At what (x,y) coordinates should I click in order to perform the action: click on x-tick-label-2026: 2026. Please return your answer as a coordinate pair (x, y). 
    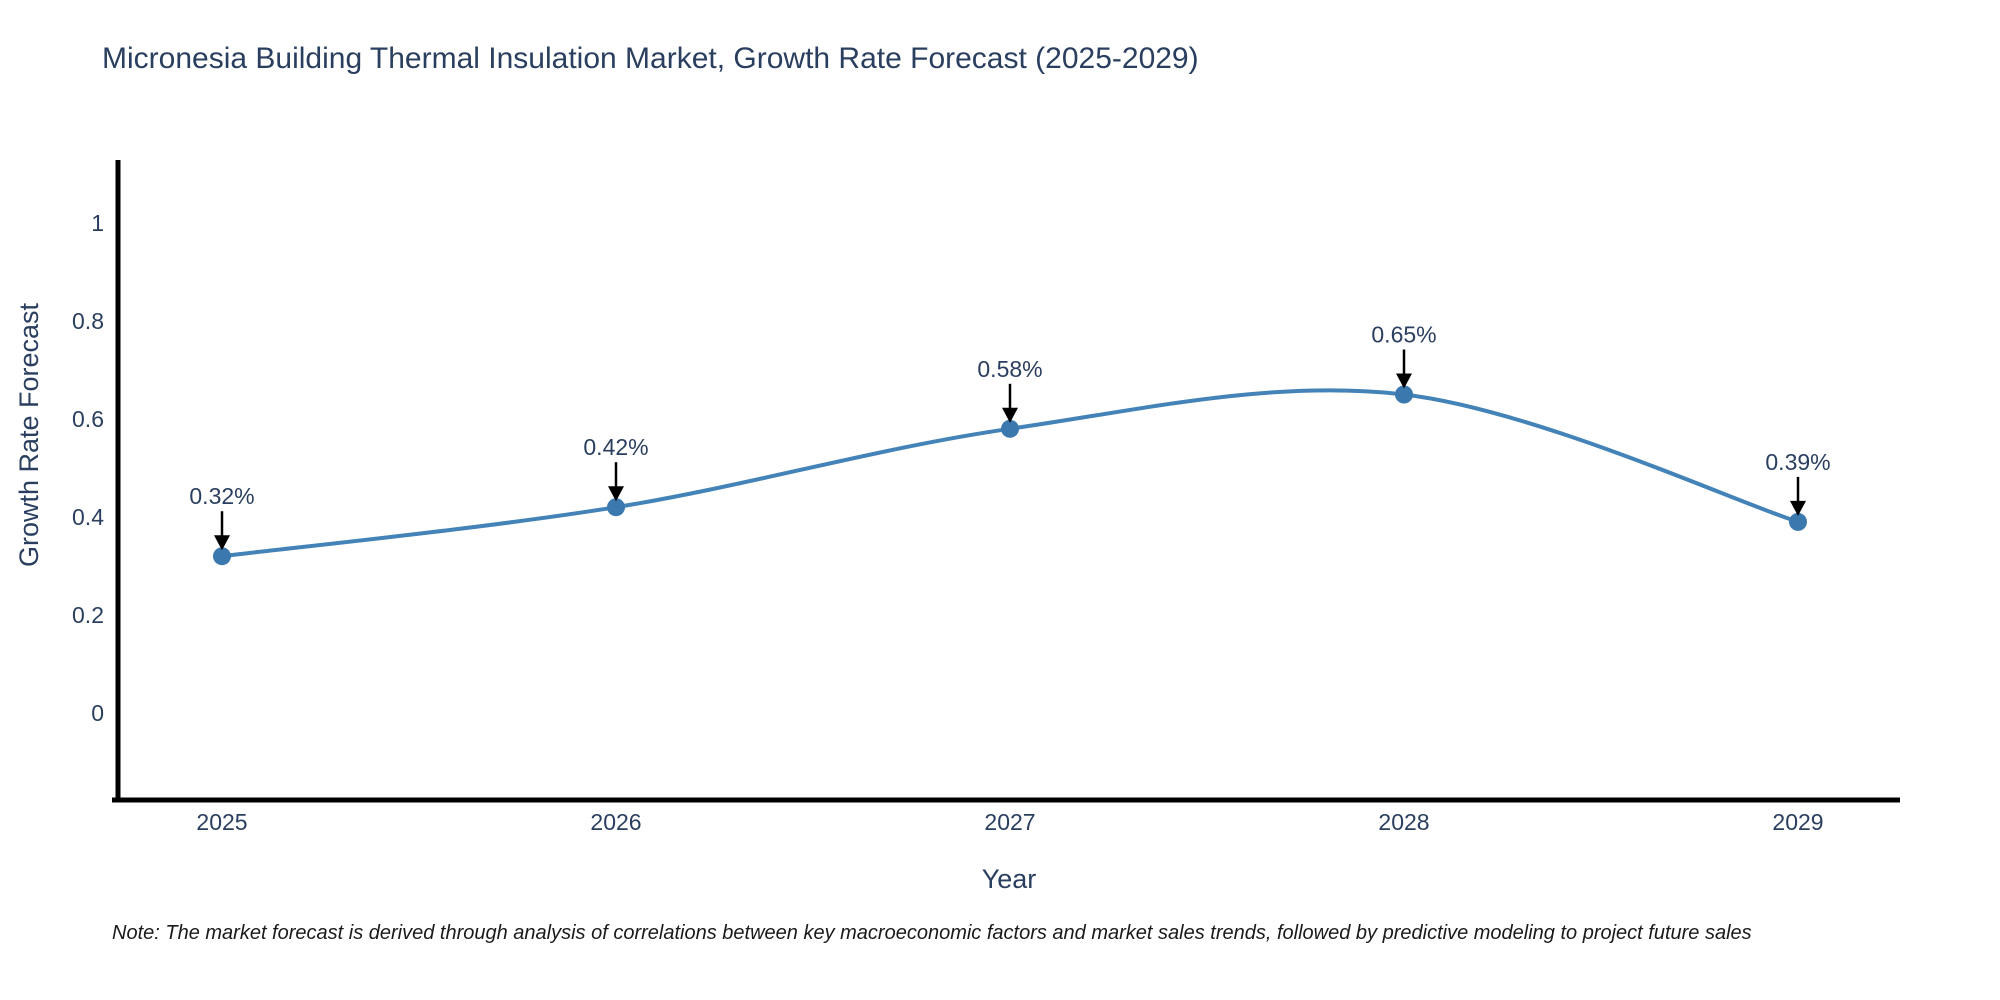
    Looking at the image, I should click on (615, 822).